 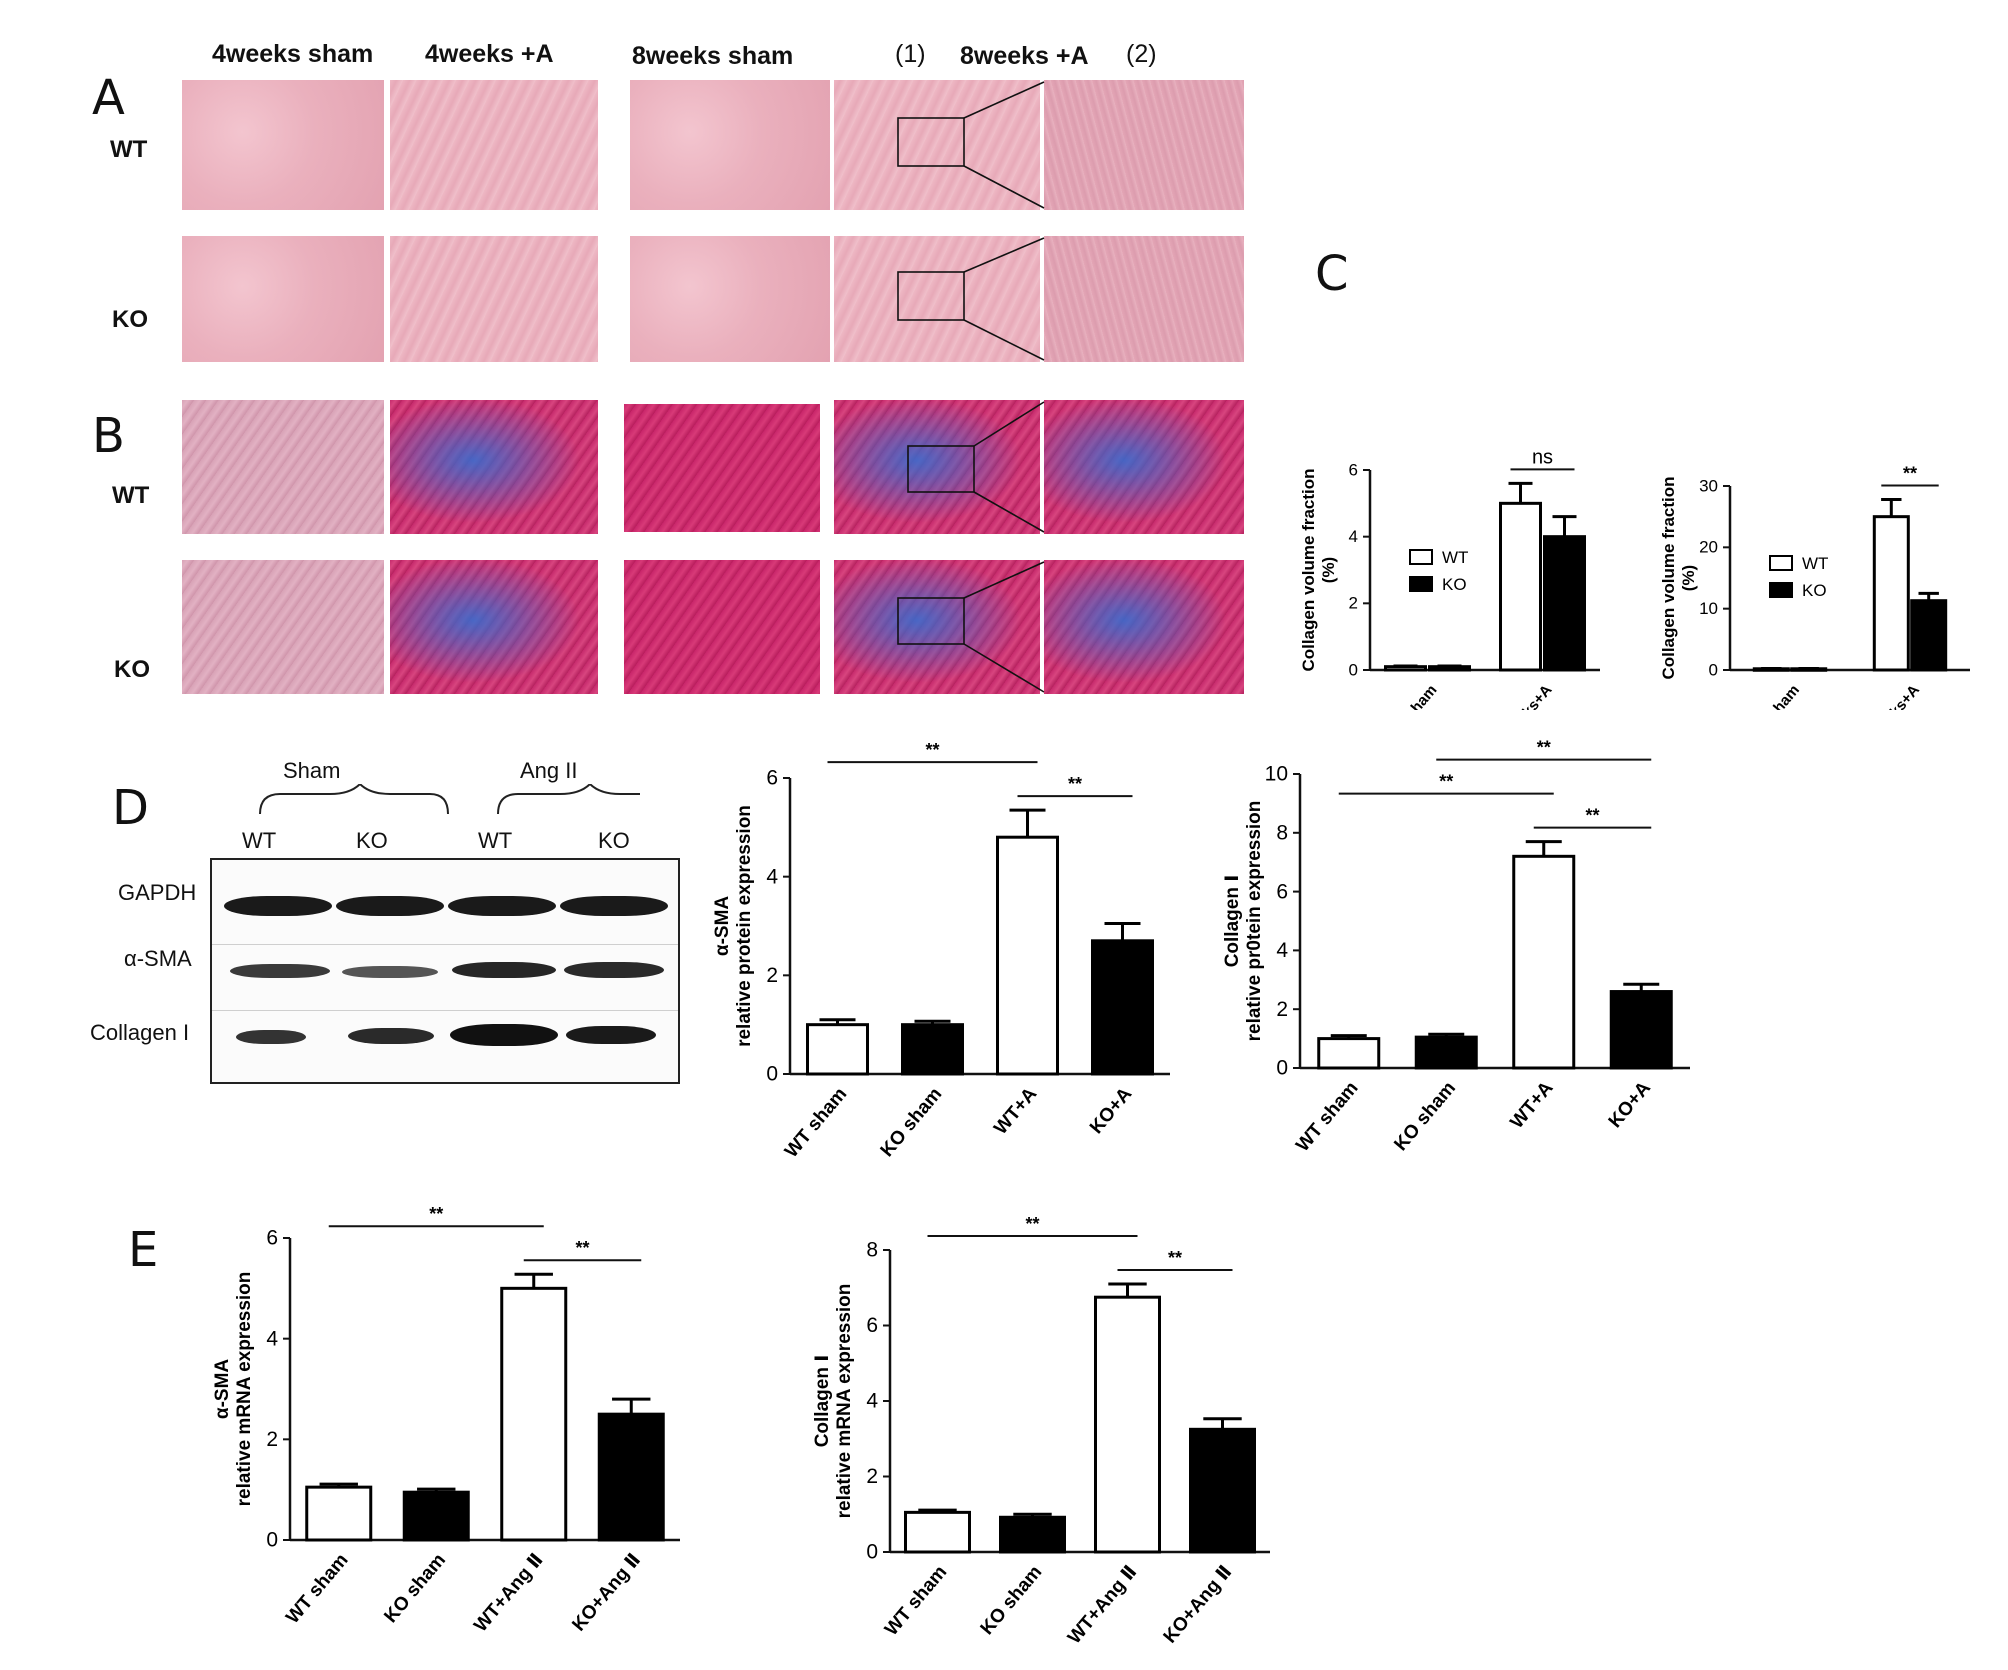 What do you see at coordinates (730, 145) in the screenshot?
I see `he-image-wt-8w-sham` at bounding box center [730, 145].